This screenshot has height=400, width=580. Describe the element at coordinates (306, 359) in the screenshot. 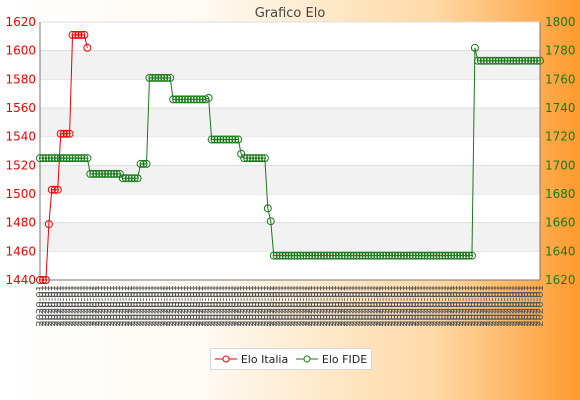

I see `legend-swatch-fide` at that location.